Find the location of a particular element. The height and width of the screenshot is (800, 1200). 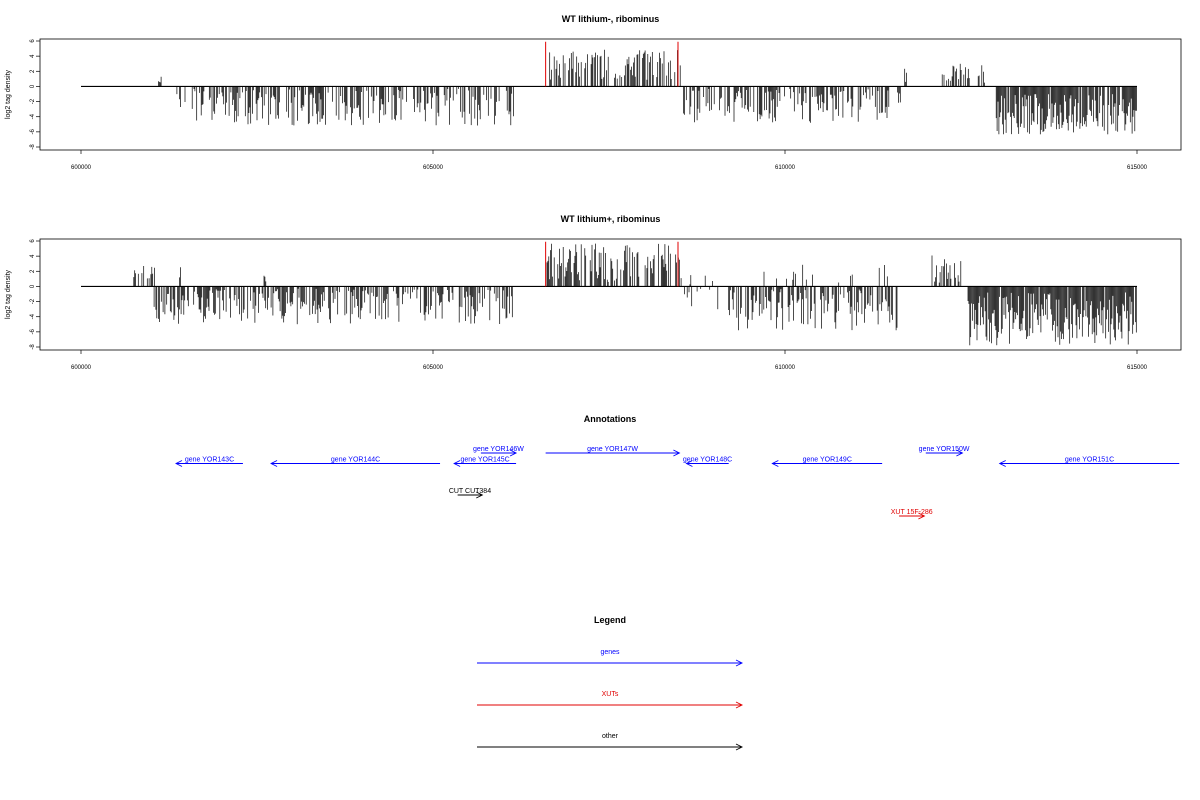

feature-label: gene YOR145C is located at coordinates (484, 460).